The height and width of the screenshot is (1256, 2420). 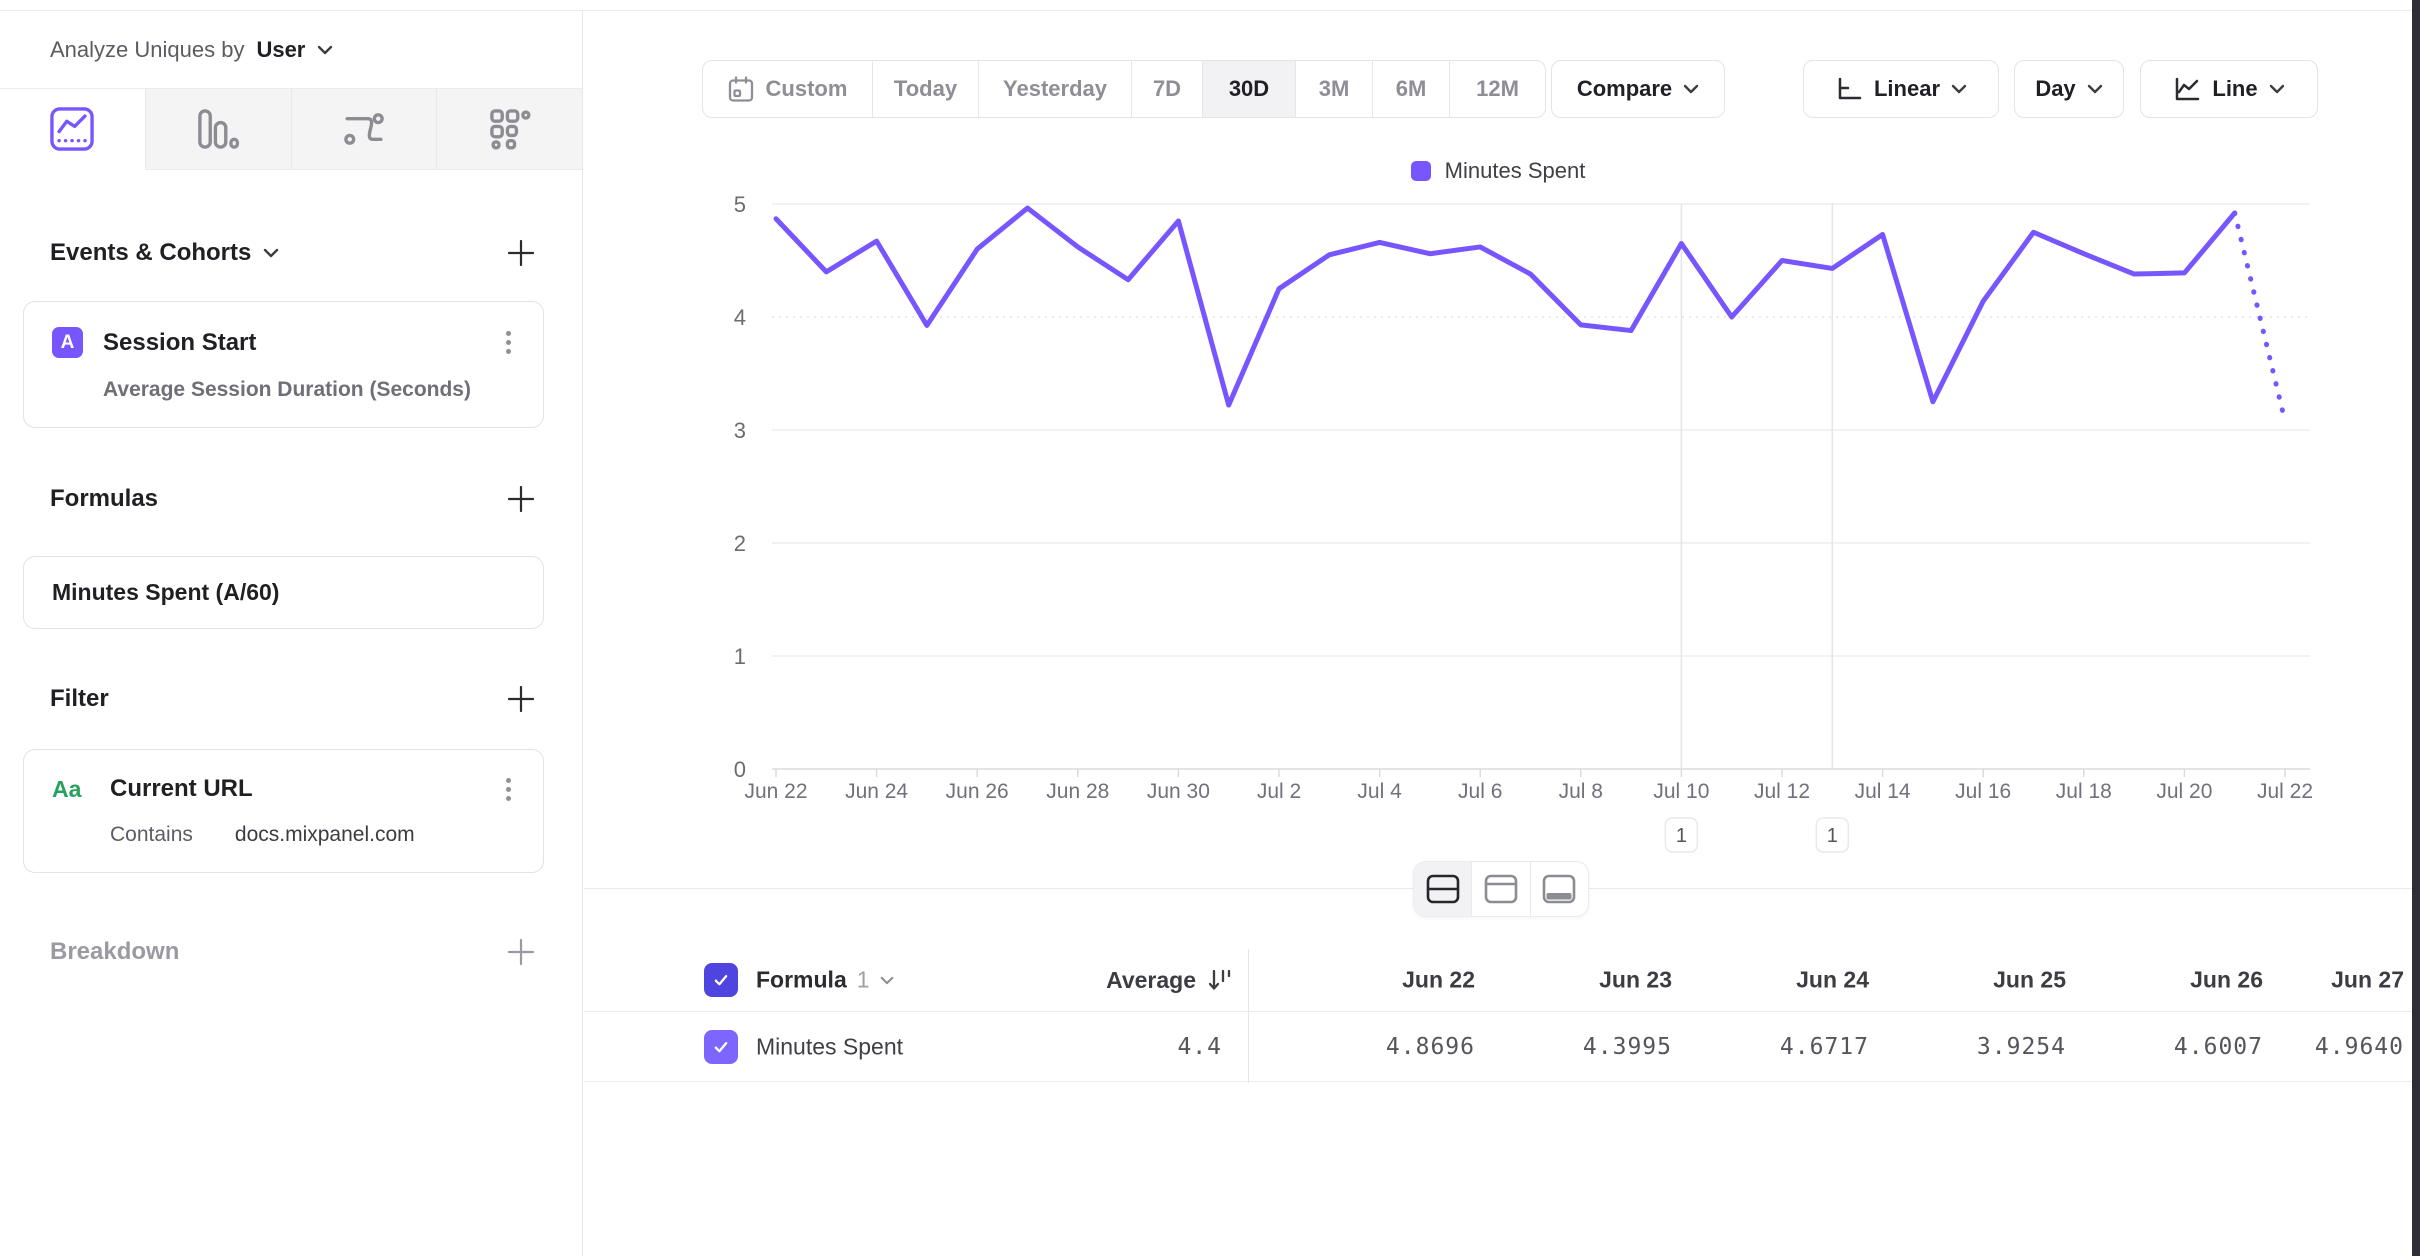 I want to click on events-section-title: Events & Cohorts, so click(x=164, y=253).